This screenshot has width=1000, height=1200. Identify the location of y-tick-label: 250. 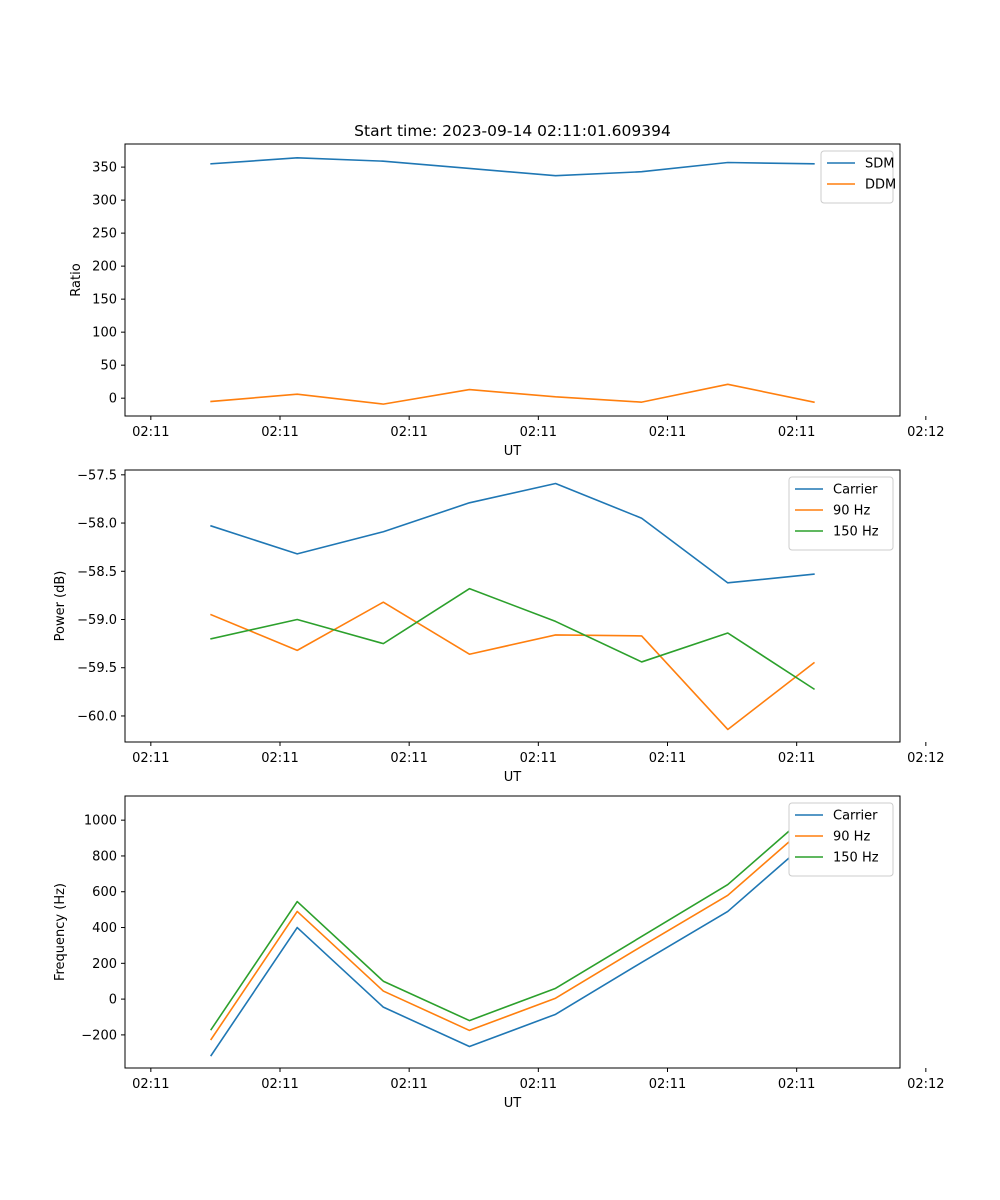
(104, 234).